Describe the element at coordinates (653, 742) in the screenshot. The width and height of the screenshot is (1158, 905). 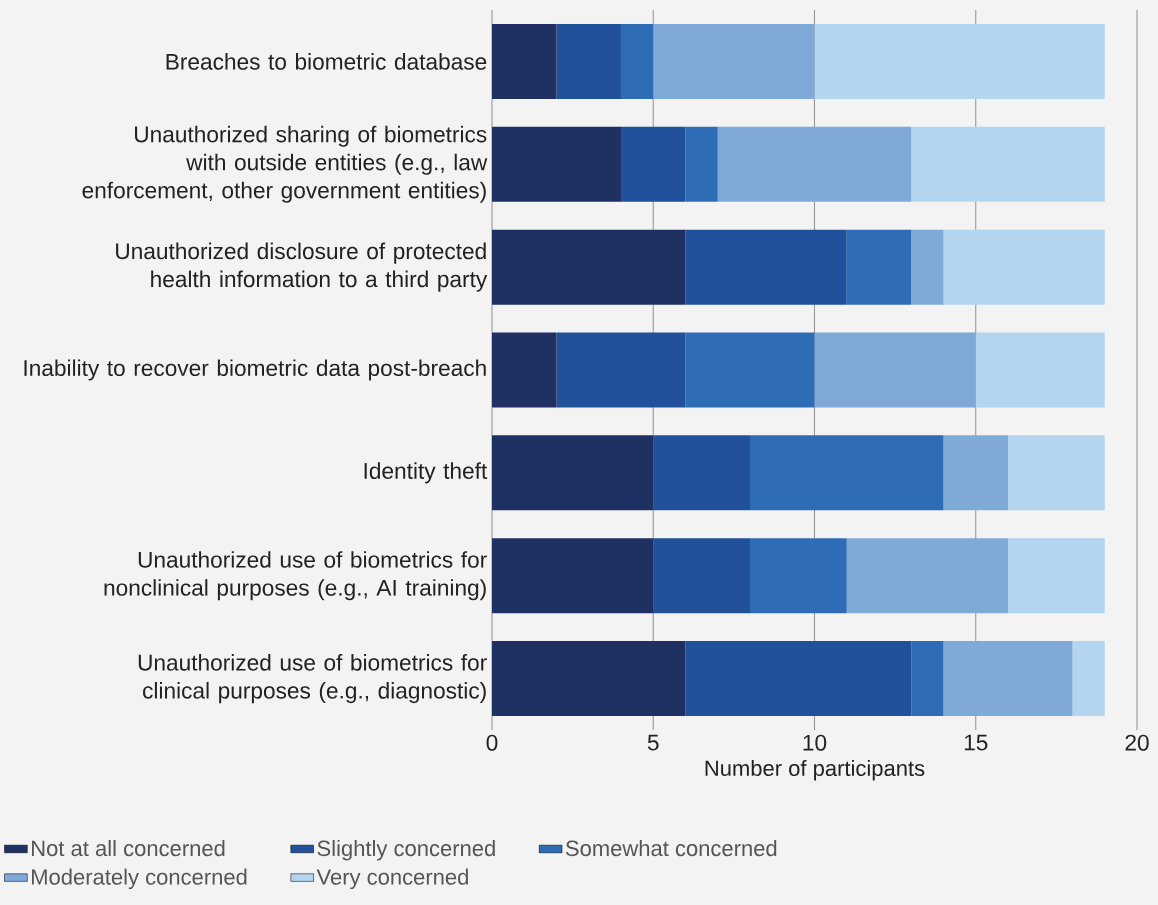
I see `x-tick-label: 5` at that location.